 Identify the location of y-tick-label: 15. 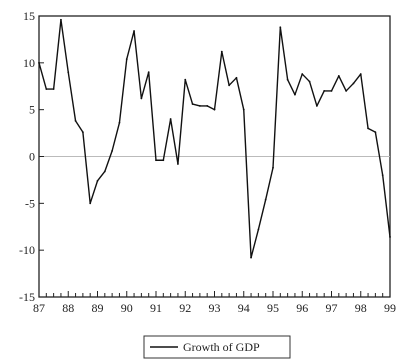
(29, 16).